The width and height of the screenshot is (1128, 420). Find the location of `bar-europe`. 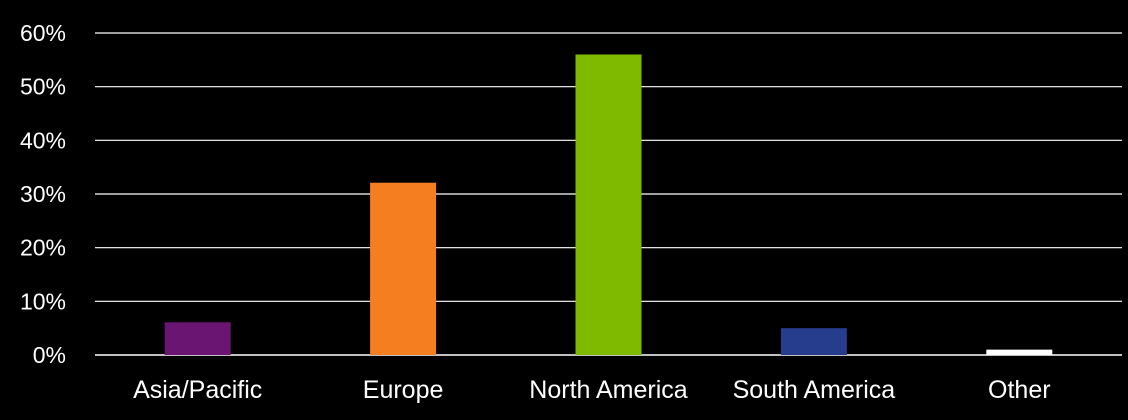

bar-europe is located at coordinates (403, 268).